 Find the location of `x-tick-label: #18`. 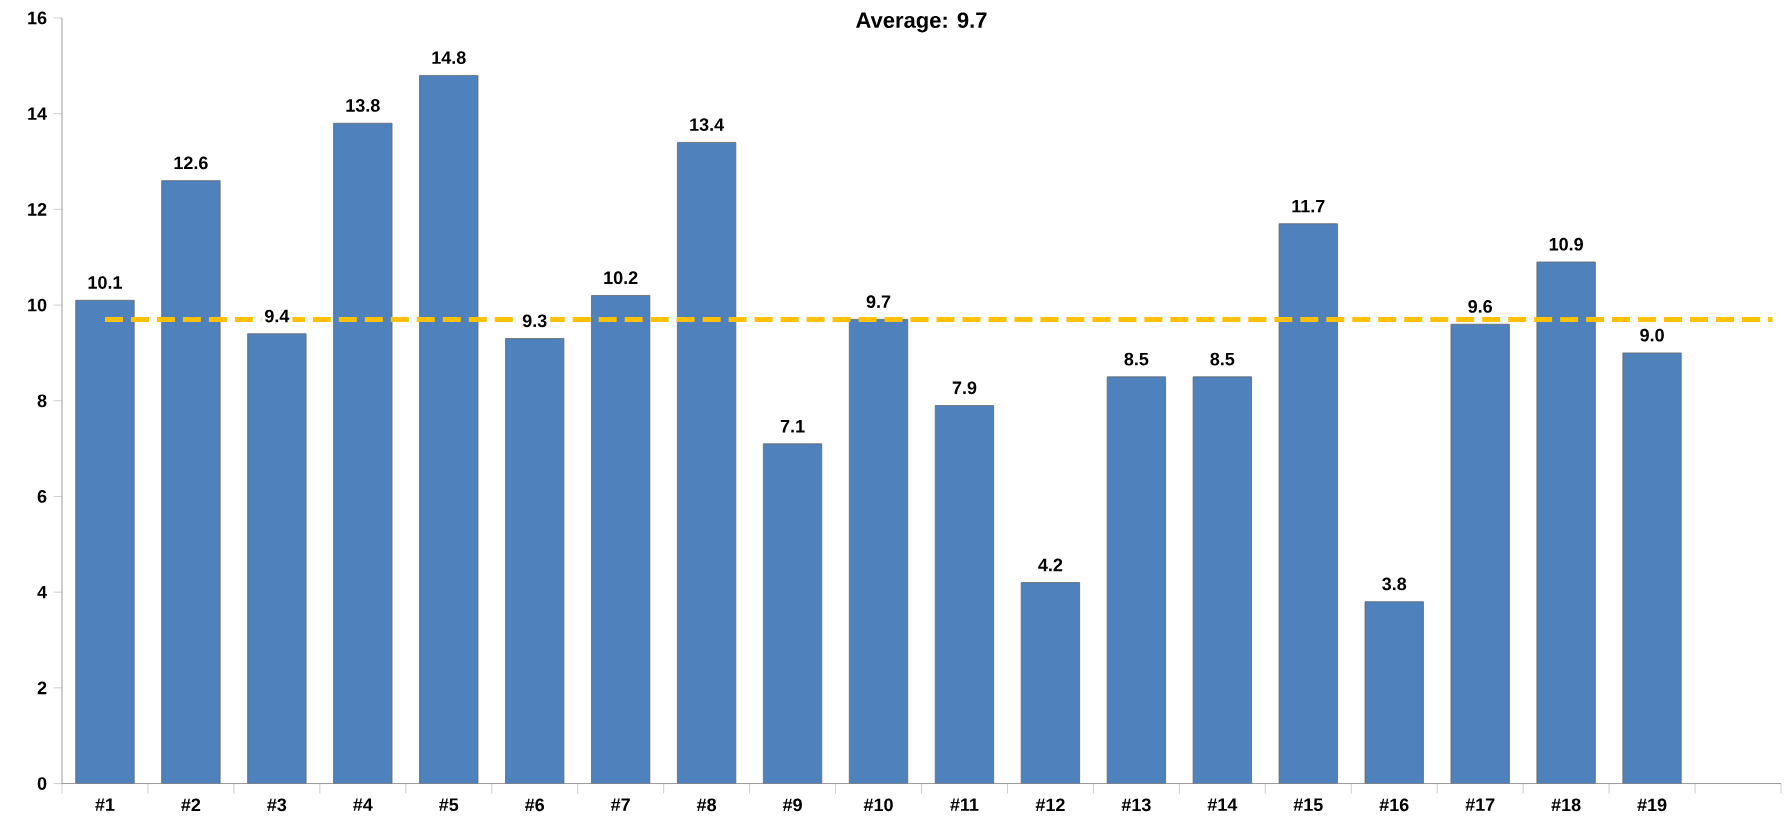

x-tick-label: #18 is located at coordinates (1566, 805).